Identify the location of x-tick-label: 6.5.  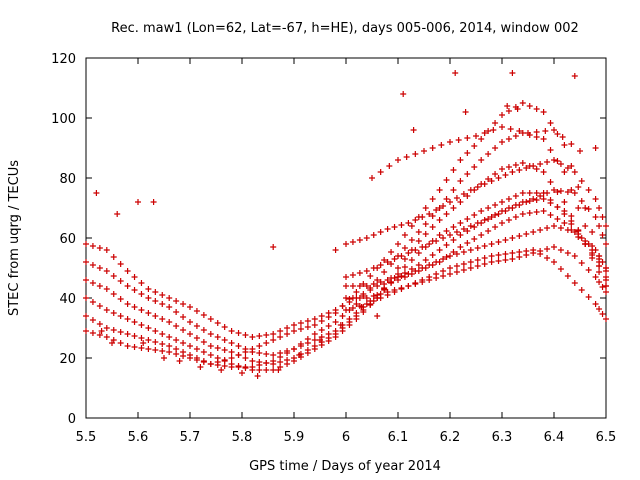
(606, 437).